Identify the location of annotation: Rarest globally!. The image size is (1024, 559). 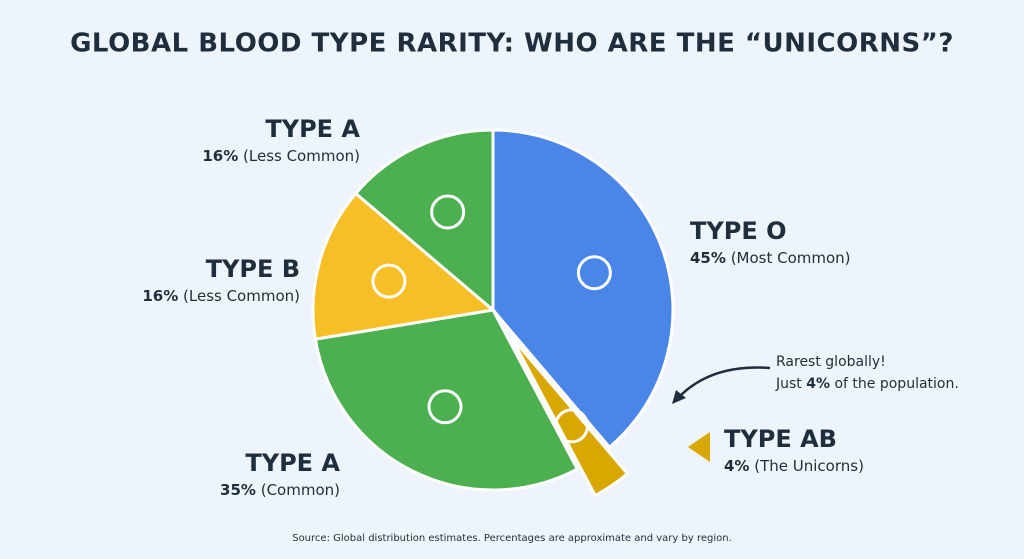
(831, 362).